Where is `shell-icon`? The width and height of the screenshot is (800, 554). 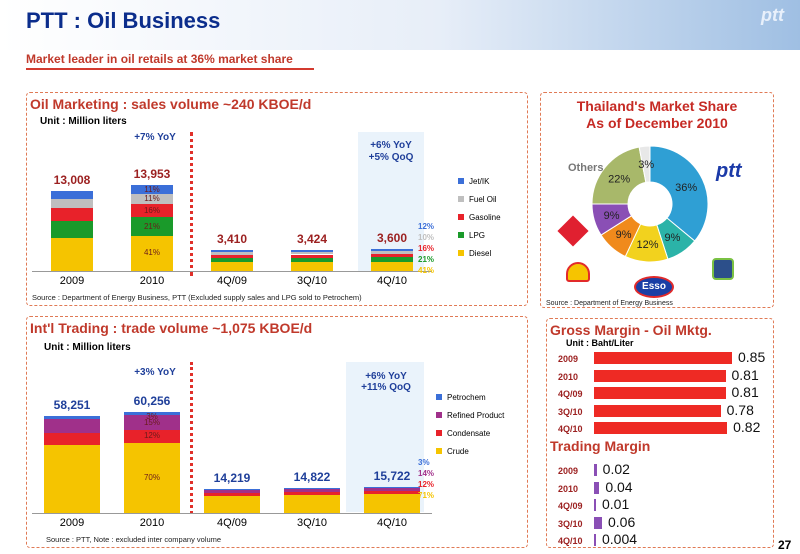 shell-icon is located at coordinates (578, 272).